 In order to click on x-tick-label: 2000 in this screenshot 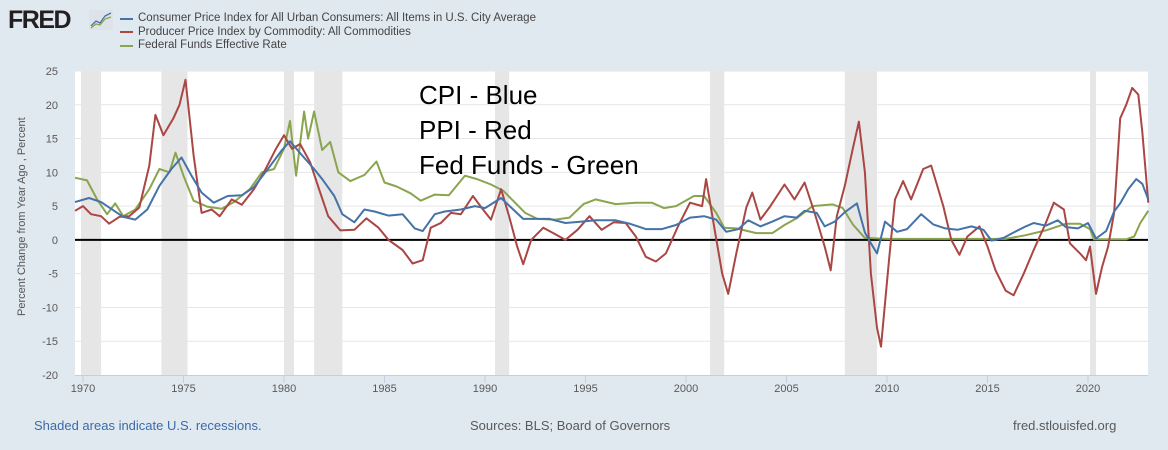, I will do `click(686, 389)`.